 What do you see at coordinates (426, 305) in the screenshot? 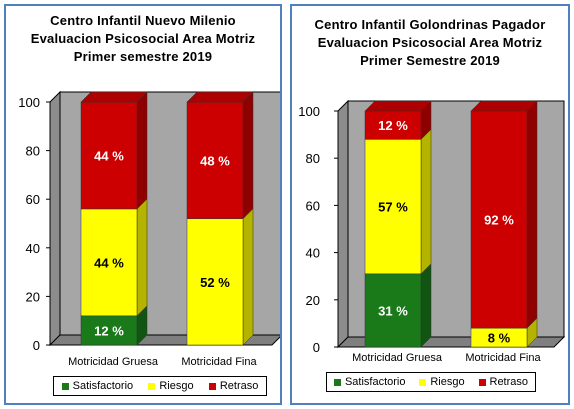
I see `bar-side-satisfactorio` at bounding box center [426, 305].